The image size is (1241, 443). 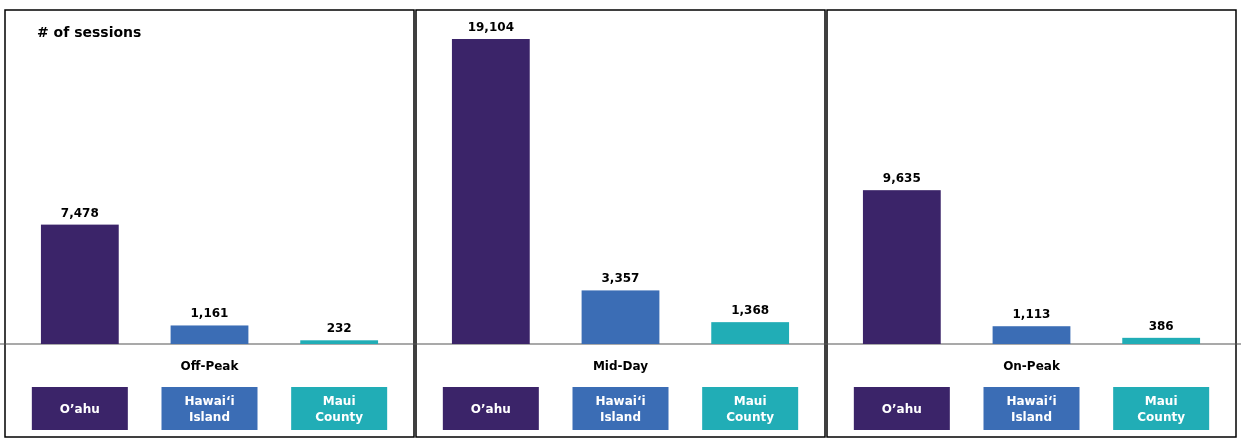 I want to click on x-axis-title: Off-Peak, so click(x=210, y=366).